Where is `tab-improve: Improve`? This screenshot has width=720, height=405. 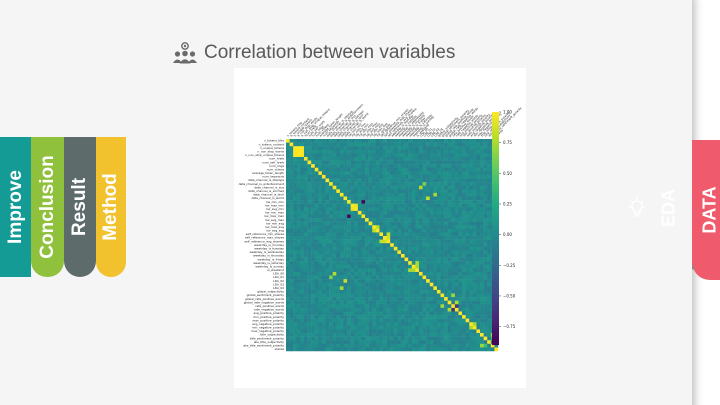 tab-improve: Improve is located at coordinates (15, 207).